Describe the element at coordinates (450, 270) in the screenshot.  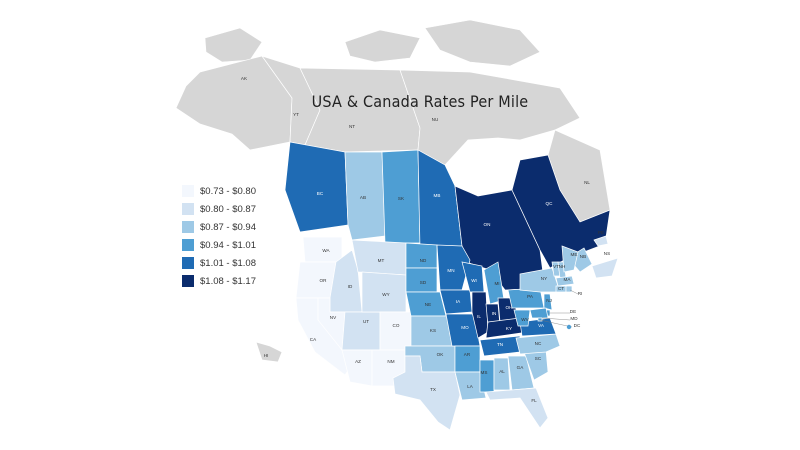
I see `region-label-mn: MN` at that location.